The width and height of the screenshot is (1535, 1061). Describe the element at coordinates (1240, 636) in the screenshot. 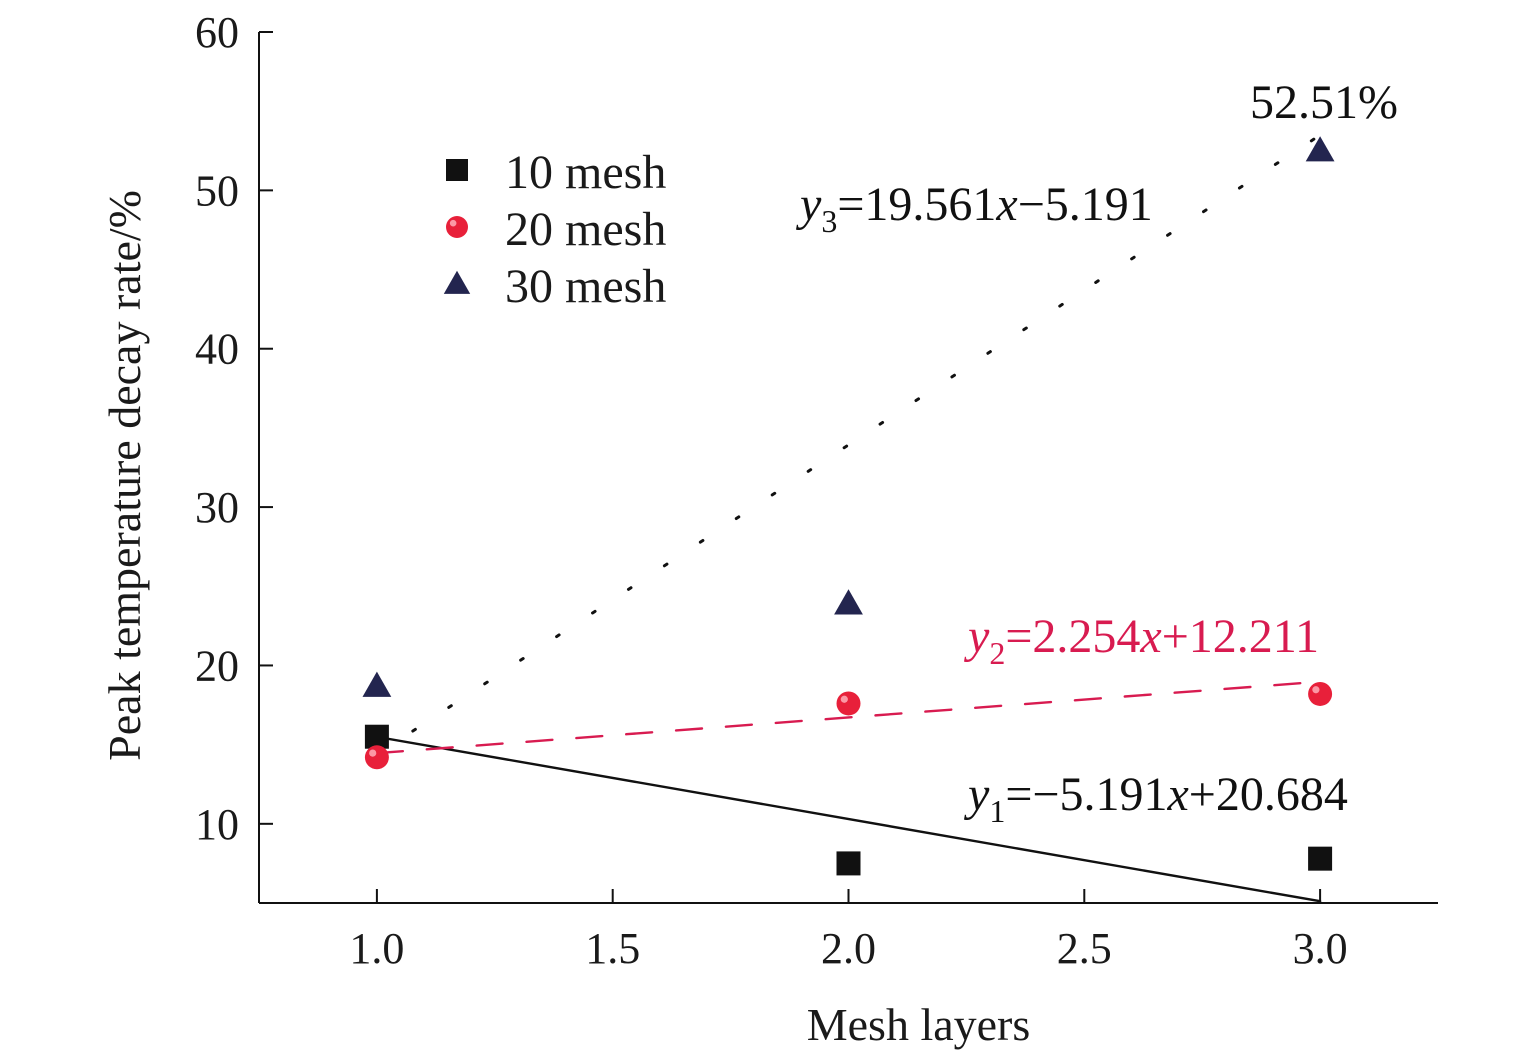

I see `annotation-eq2-tail: +12.211` at that location.